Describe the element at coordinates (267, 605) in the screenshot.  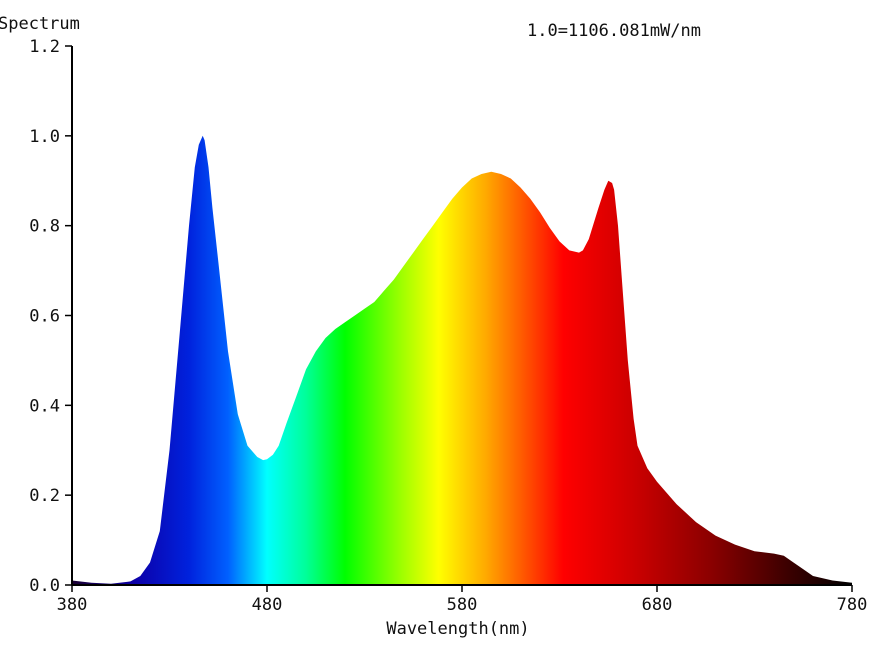
I see `x-tick-label: 480` at that location.